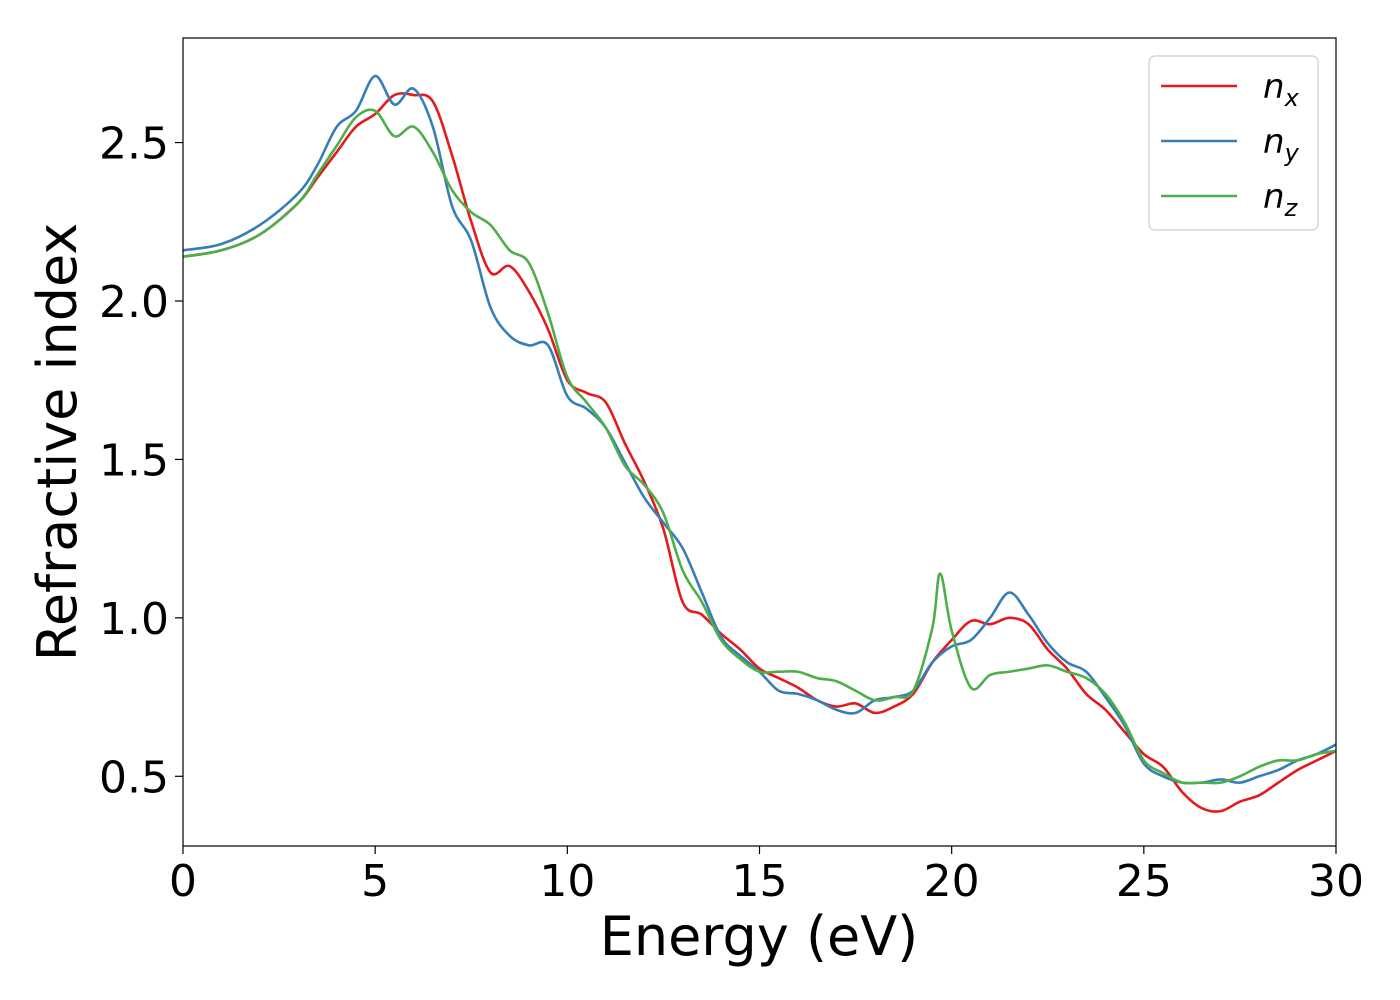  What do you see at coordinates (1292, 98) in the screenshot?
I see `legend-label-subscript: x` at bounding box center [1292, 98].